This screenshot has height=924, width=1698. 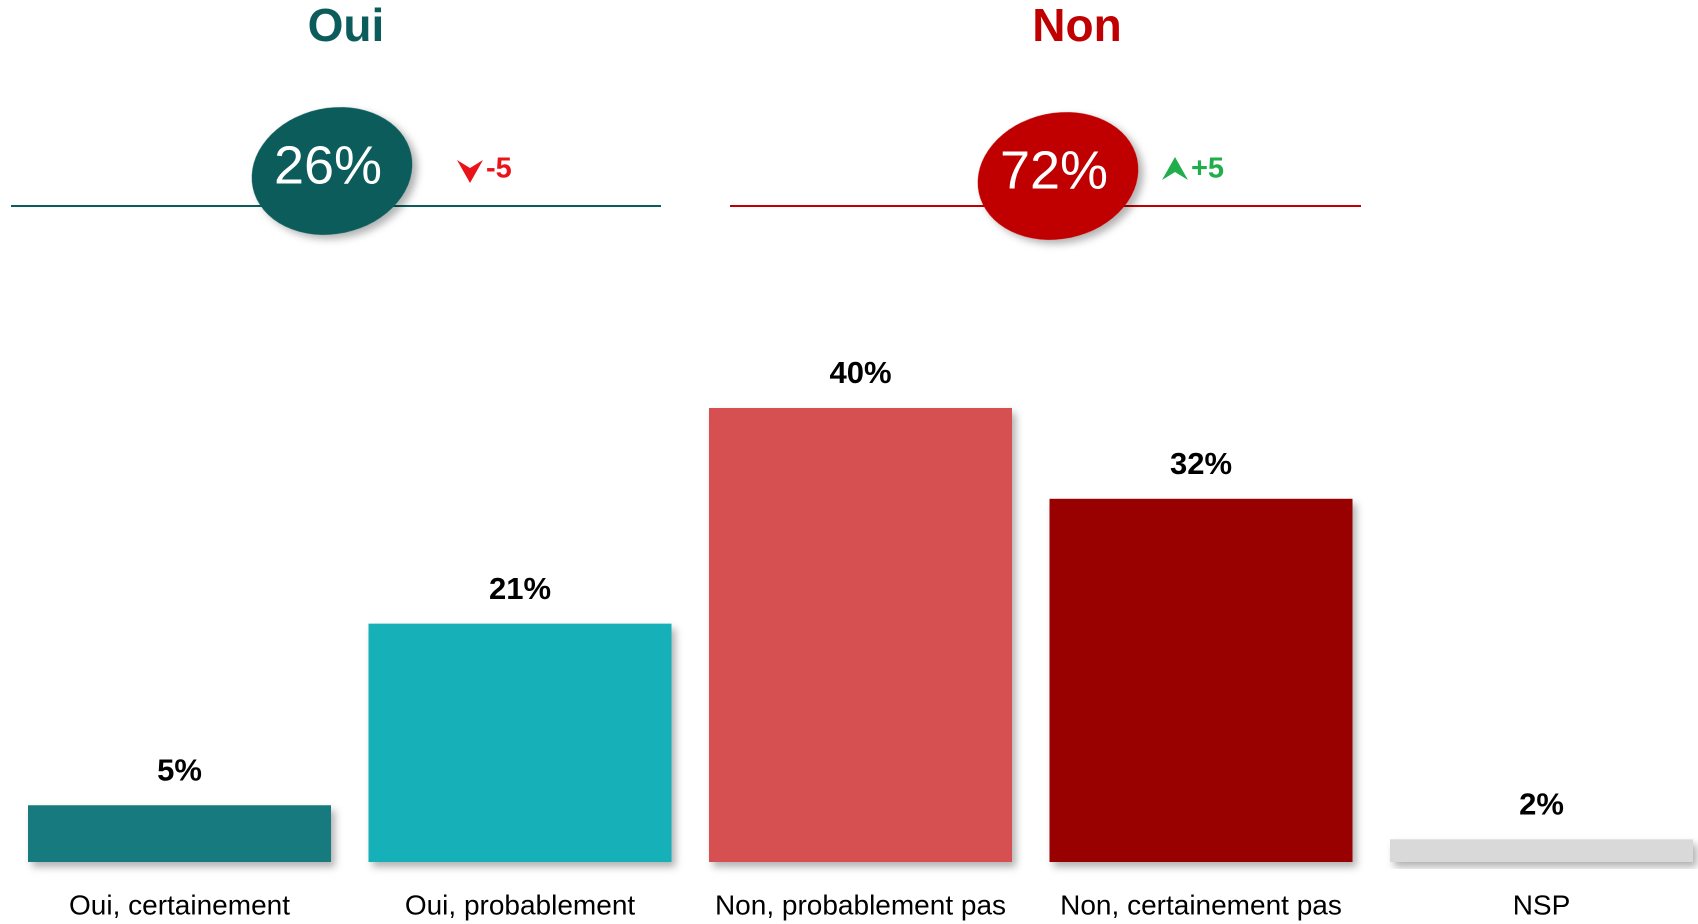 What do you see at coordinates (1054, 170) in the screenshot?
I see `total-value: 72%` at bounding box center [1054, 170].